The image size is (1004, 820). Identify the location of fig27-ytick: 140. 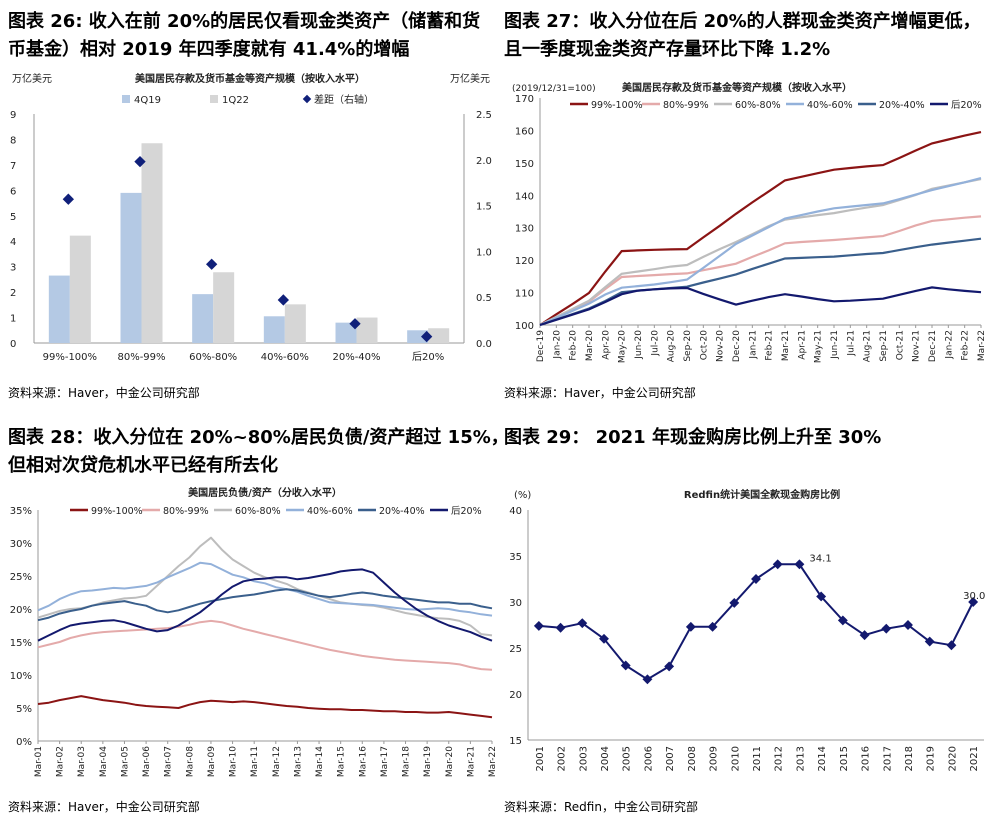
(524, 196).